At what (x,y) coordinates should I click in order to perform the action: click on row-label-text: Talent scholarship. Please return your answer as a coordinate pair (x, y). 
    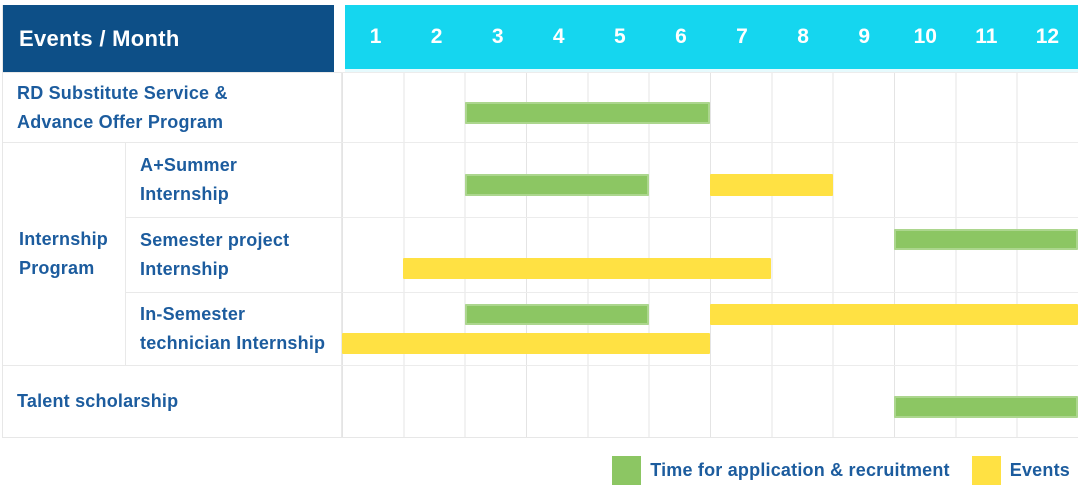
    Looking at the image, I should click on (98, 401).